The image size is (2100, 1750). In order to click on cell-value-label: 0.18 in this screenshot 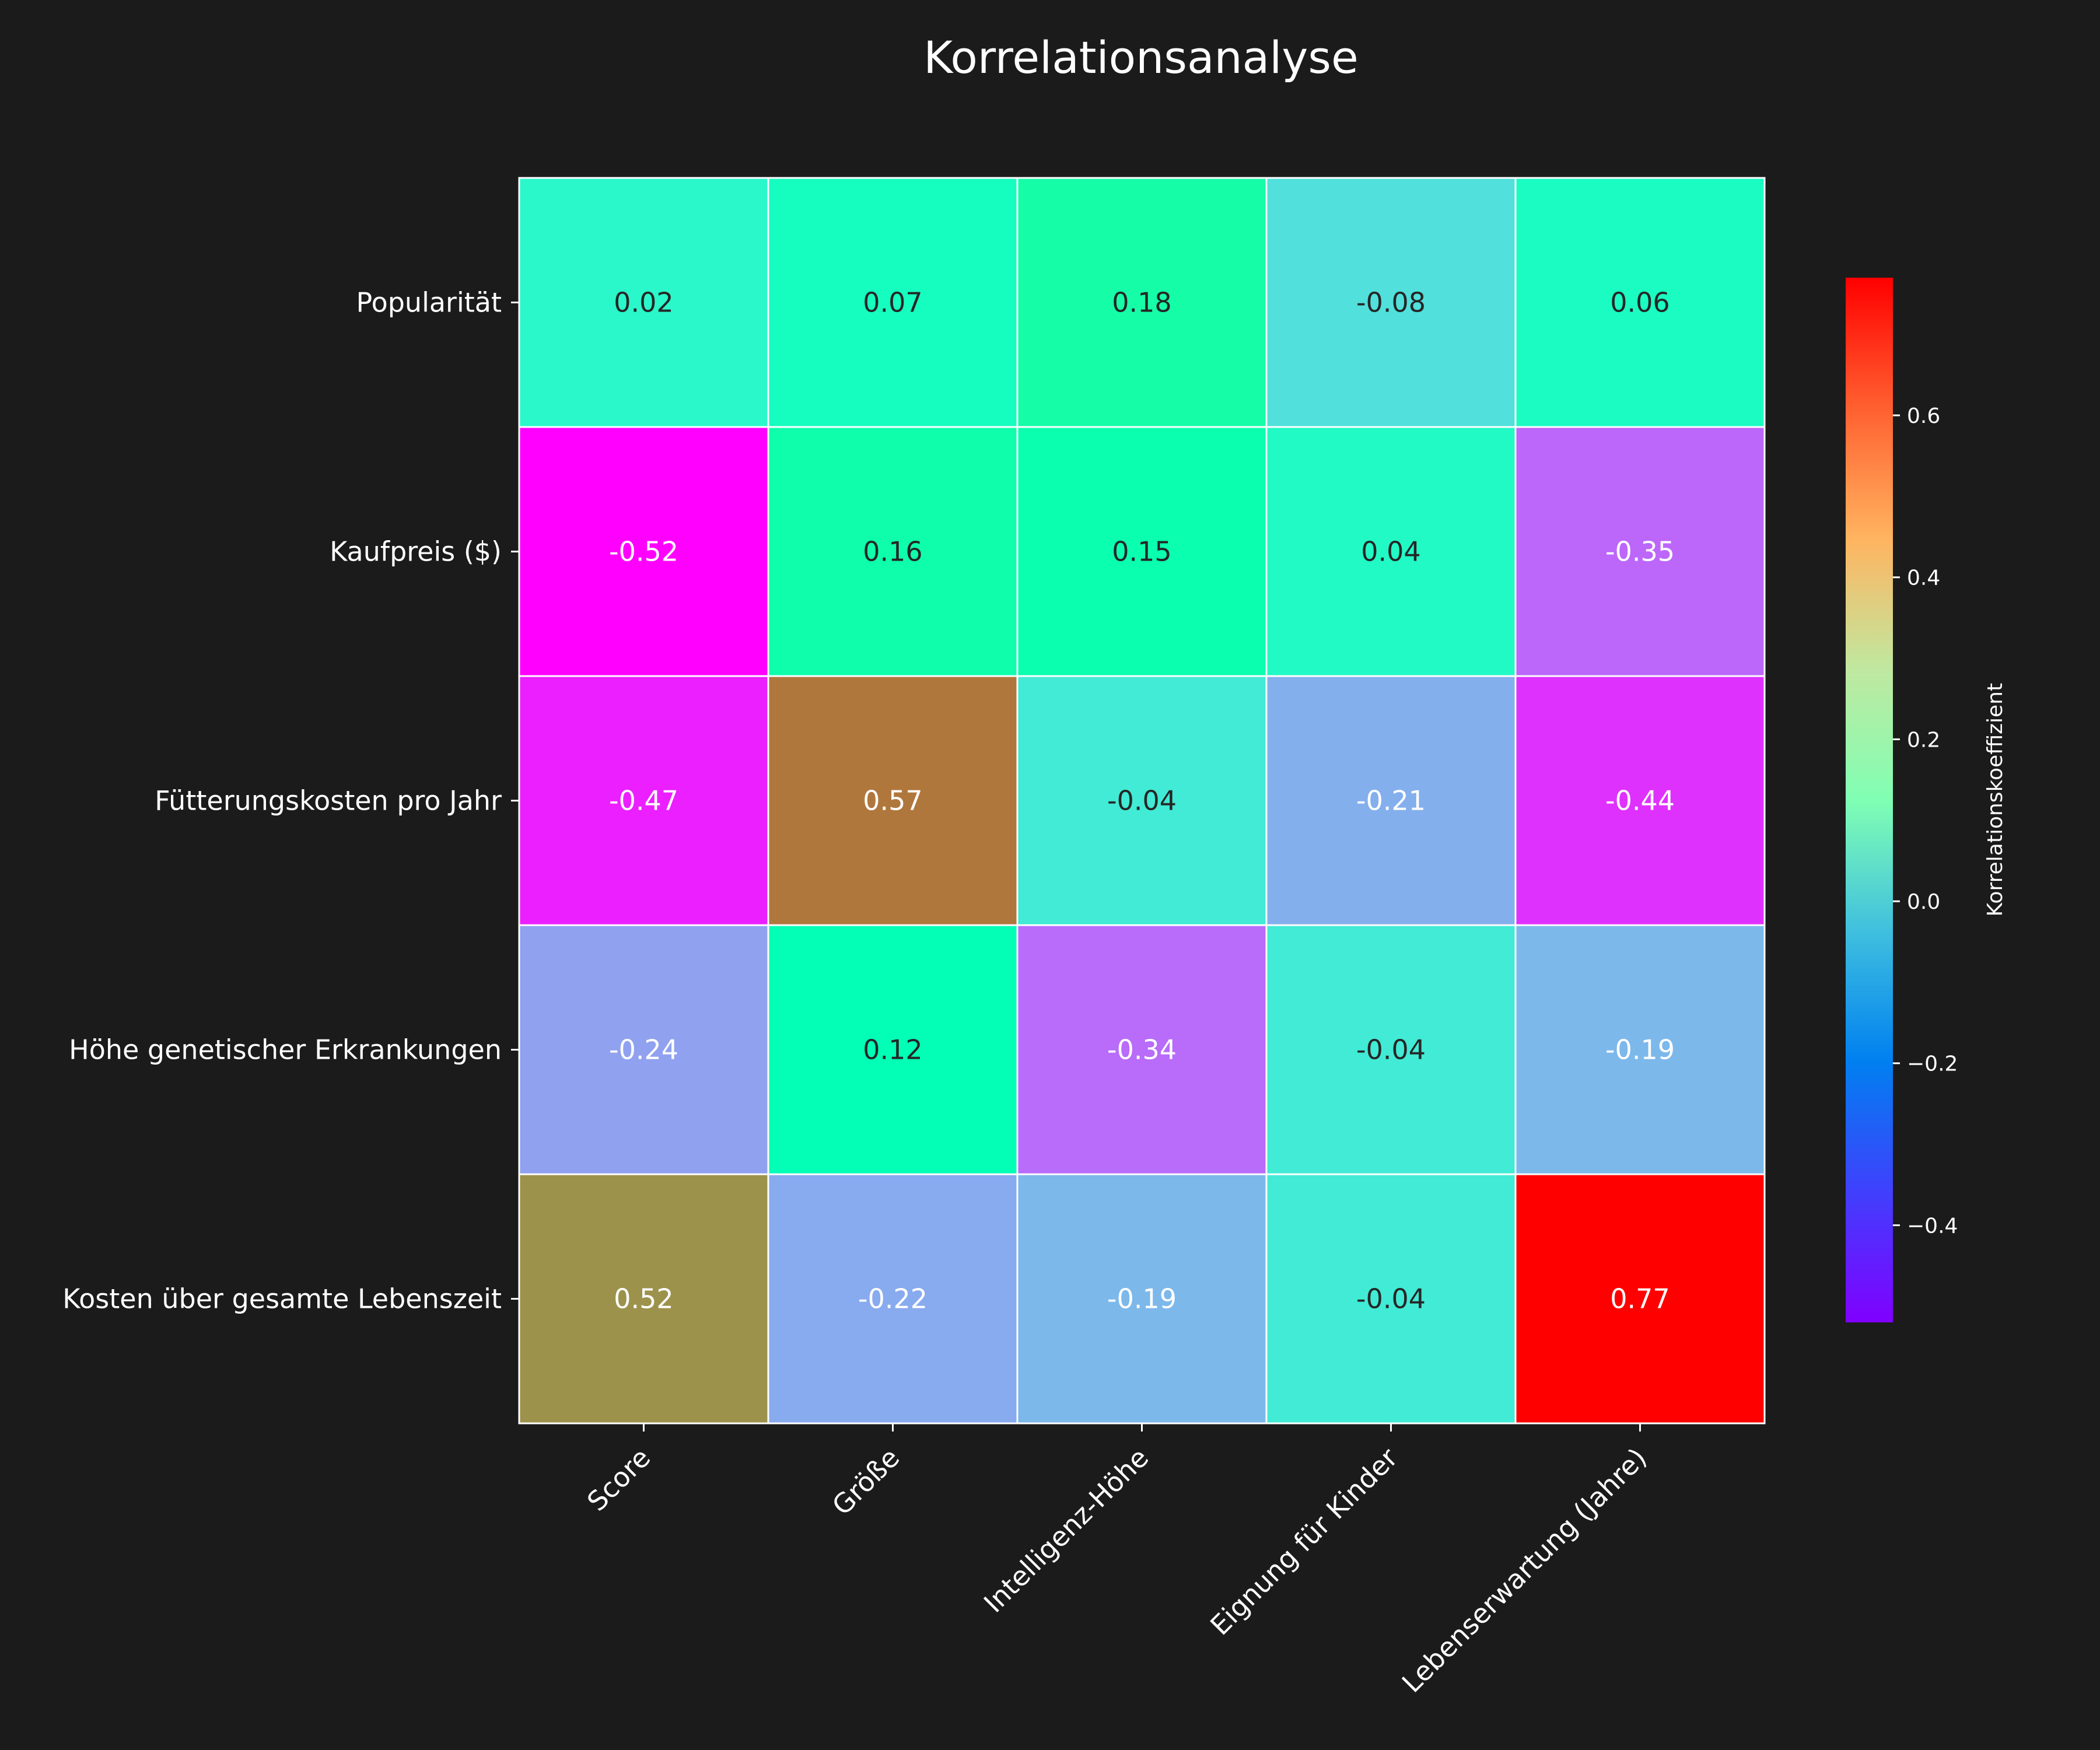, I will do `click(1141, 302)`.